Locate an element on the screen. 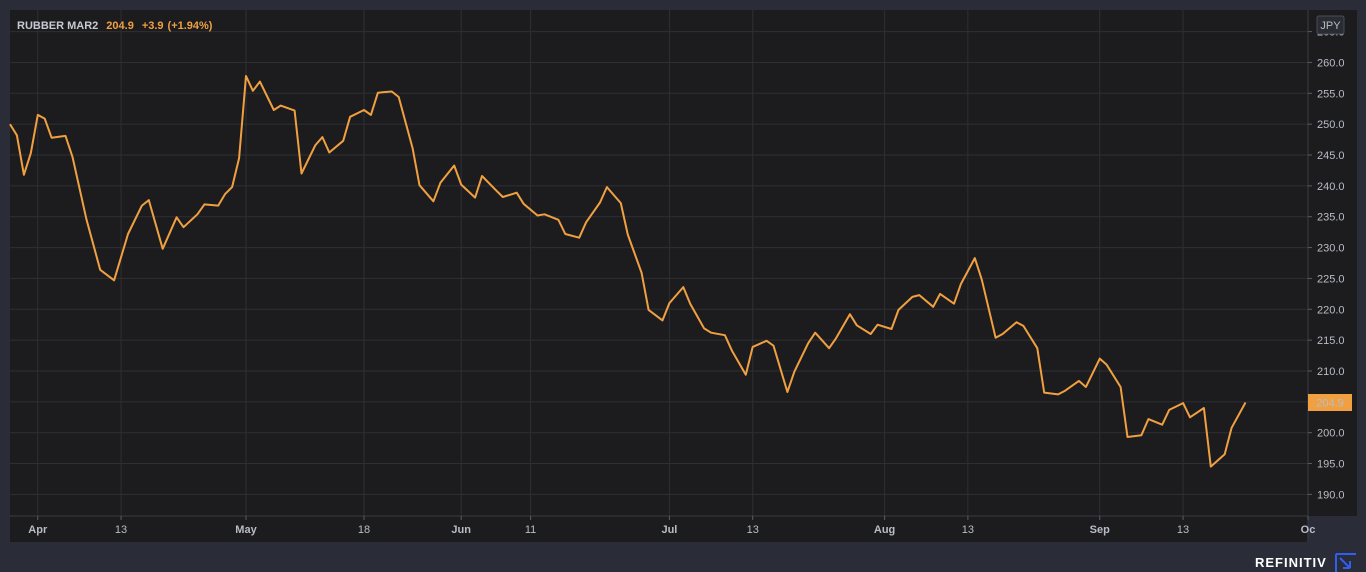  x-tick-label: Apr is located at coordinates (38, 530).